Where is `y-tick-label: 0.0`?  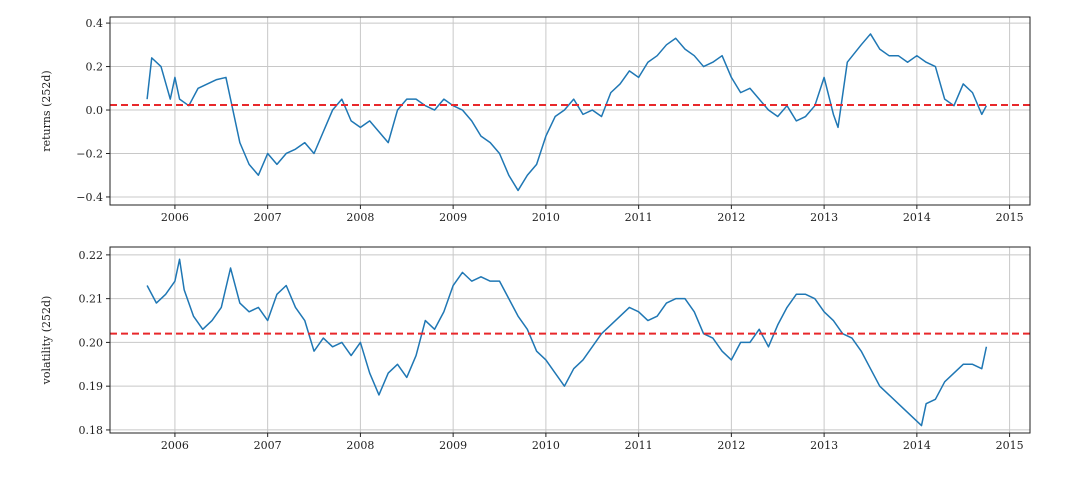
y-tick-label: 0.0 is located at coordinates (95, 110).